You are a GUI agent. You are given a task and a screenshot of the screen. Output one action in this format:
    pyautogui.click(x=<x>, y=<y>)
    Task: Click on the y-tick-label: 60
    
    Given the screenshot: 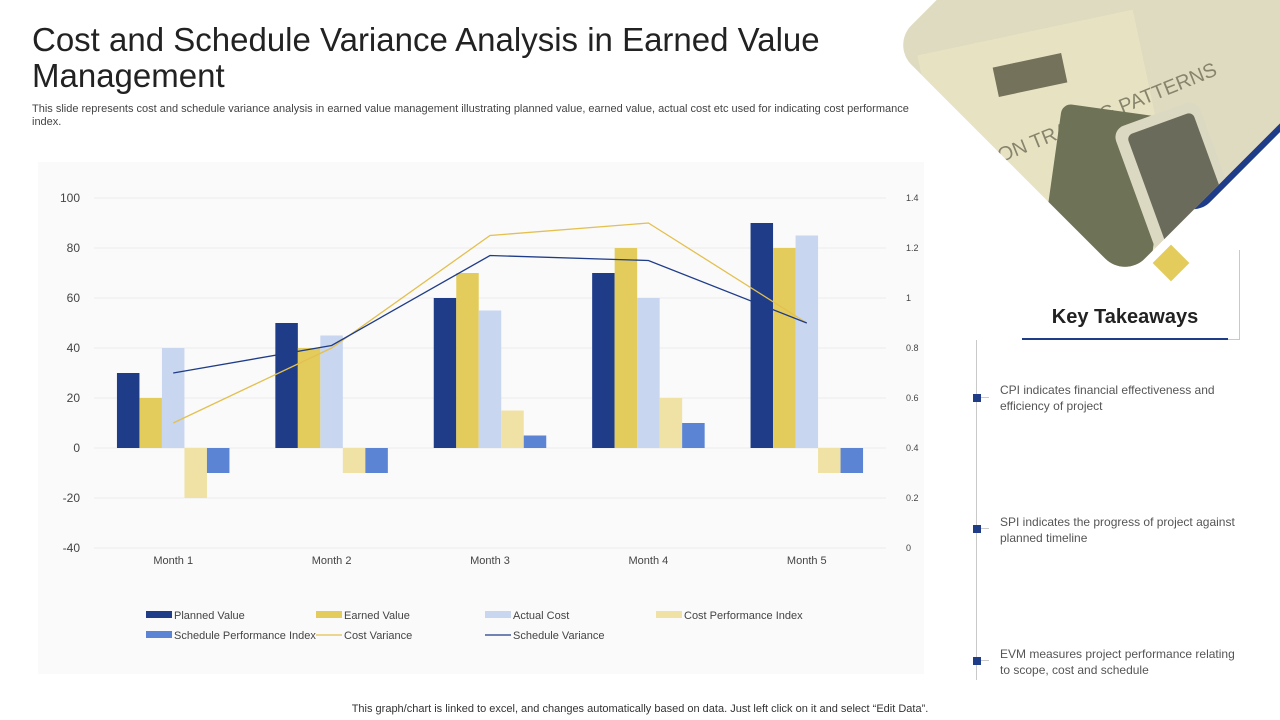 What is the action you would take?
    pyautogui.click(x=74, y=298)
    